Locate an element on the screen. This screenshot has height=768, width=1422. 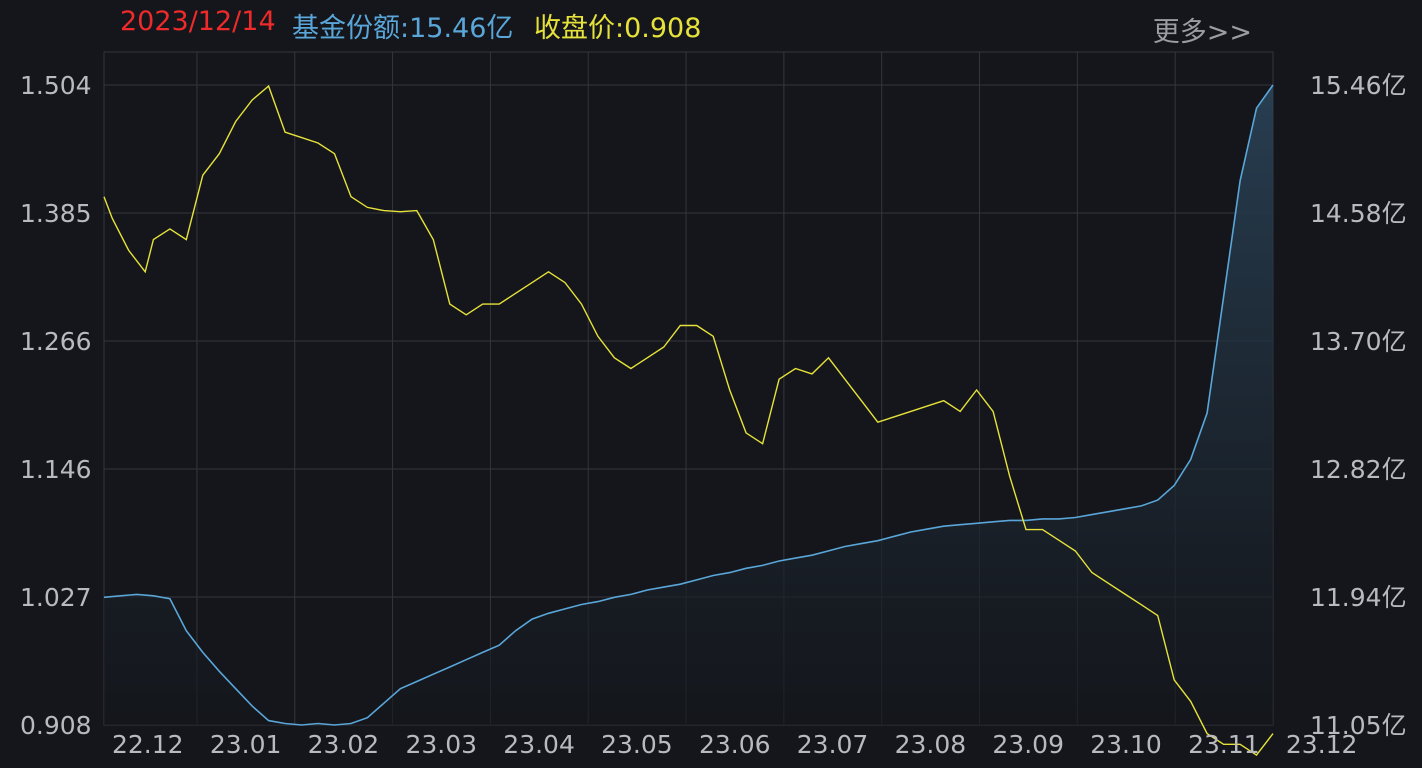
y-left-tick-label: 1.027 is located at coordinates (56, 597).